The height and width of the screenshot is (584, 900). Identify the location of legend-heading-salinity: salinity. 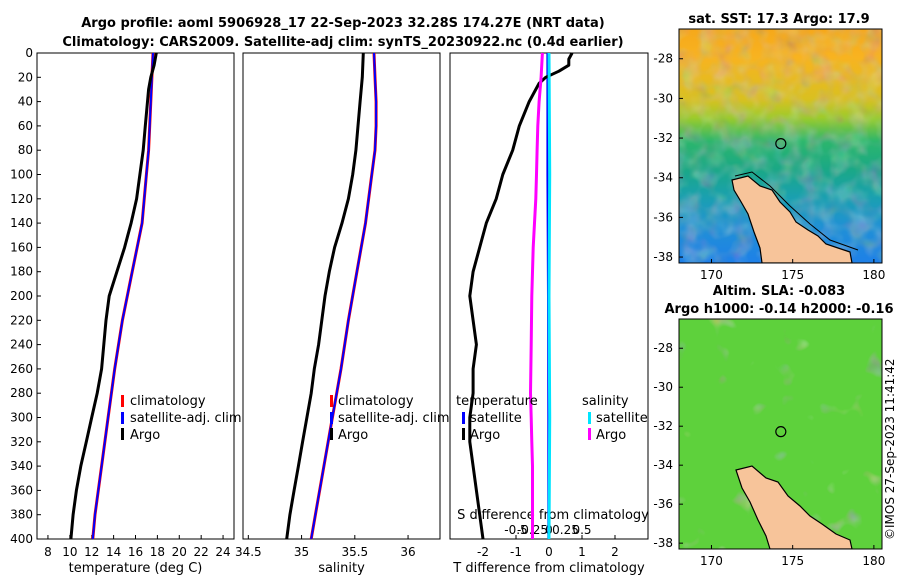
(605, 401).